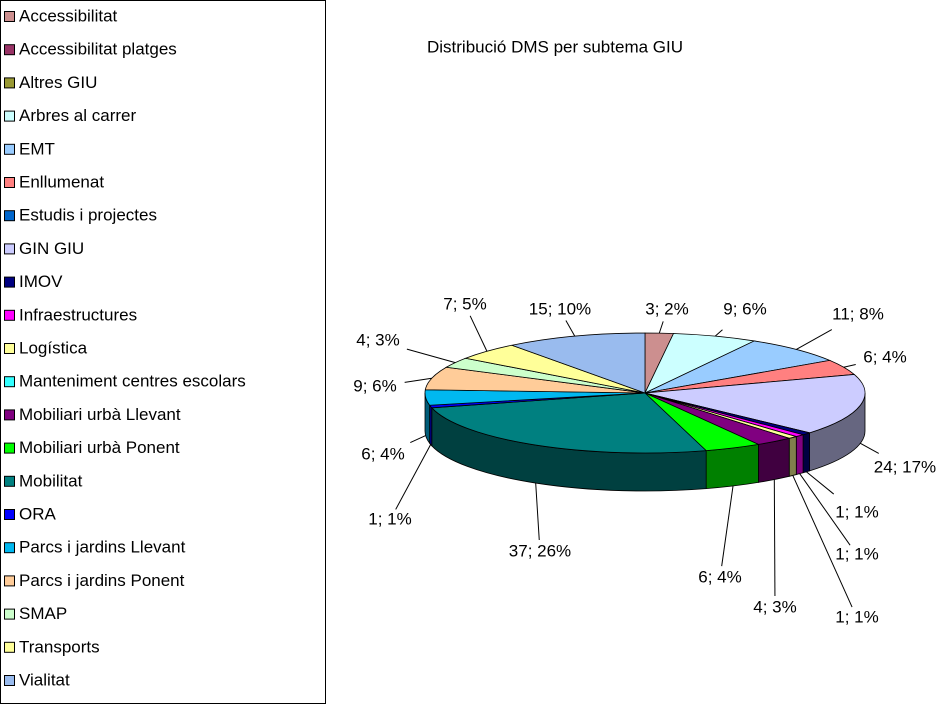 This screenshot has height=704, width=944. What do you see at coordinates (53, 347) in the screenshot?
I see `legend-label: Logística` at bounding box center [53, 347].